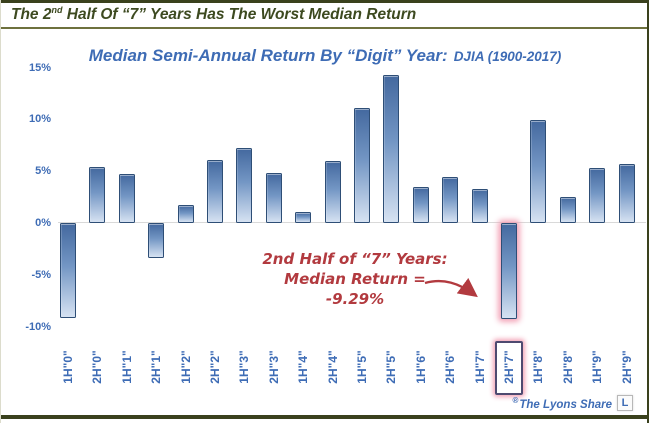 This screenshot has height=423, width=649. Describe the element at coordinates (325, 28) in the screenshot. I see `header-divider` at that location.